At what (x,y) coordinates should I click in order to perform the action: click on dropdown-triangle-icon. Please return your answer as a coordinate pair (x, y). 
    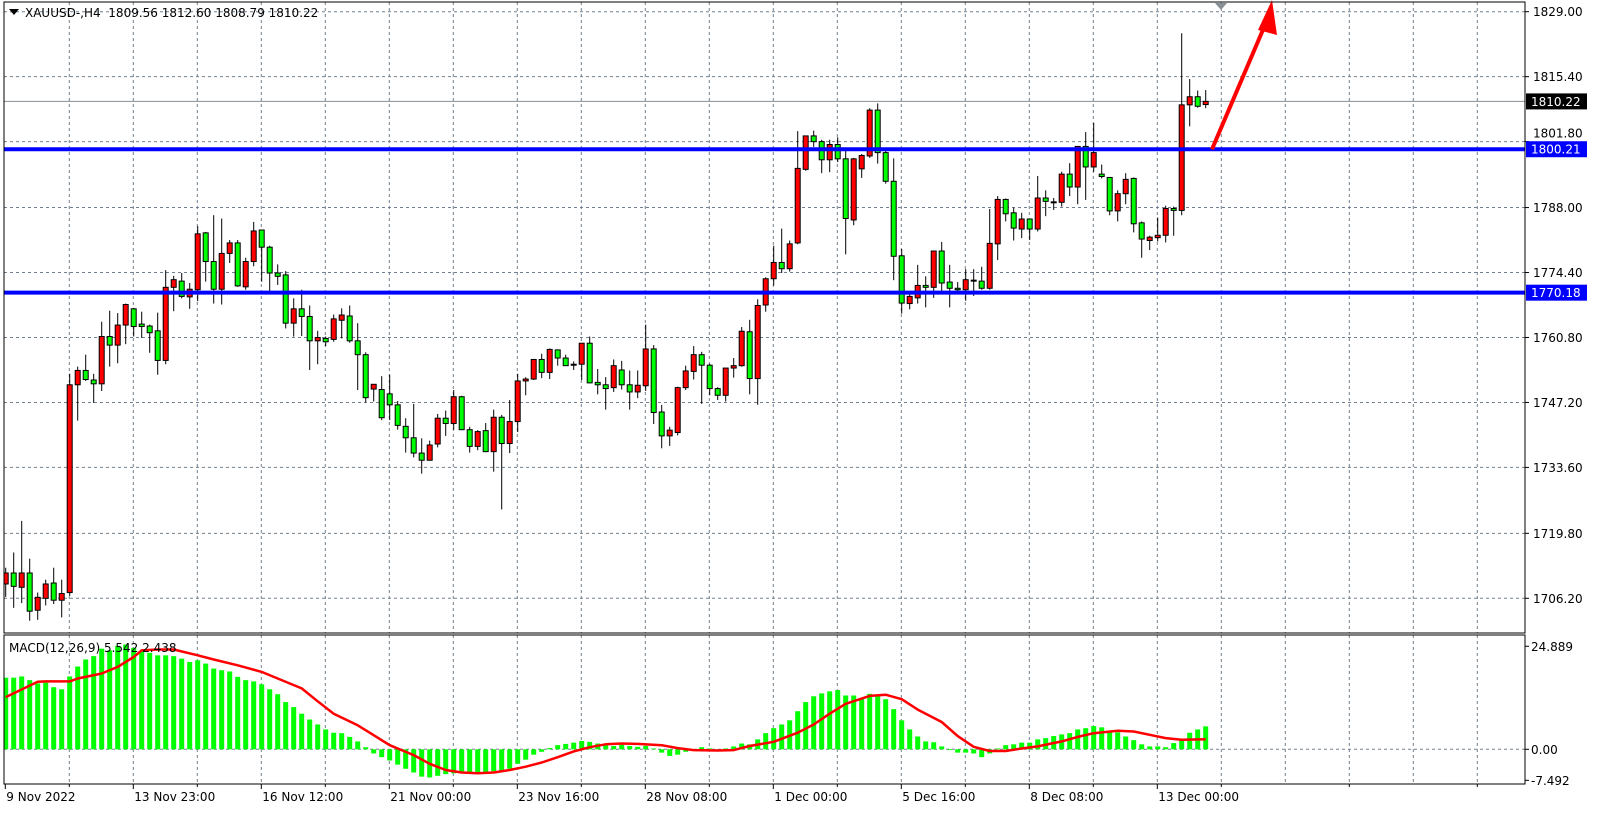
    Looking at the image, I should click on (14, 12).